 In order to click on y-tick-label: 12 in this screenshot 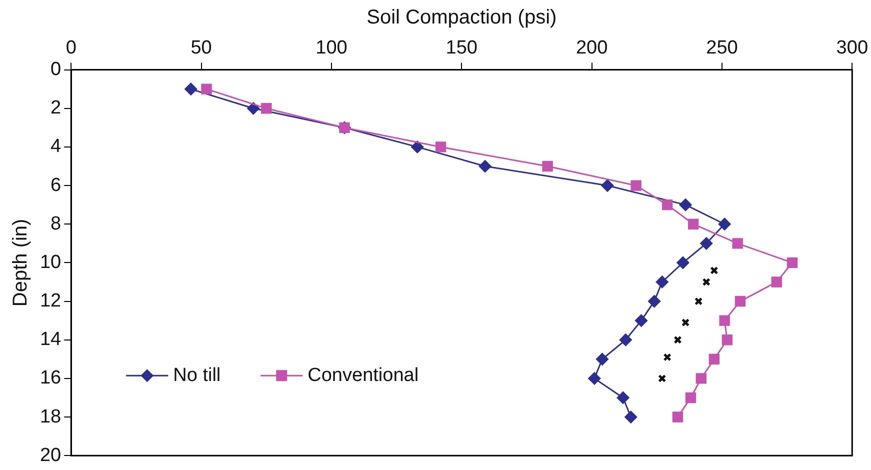, I will do `click(51, 301)`.